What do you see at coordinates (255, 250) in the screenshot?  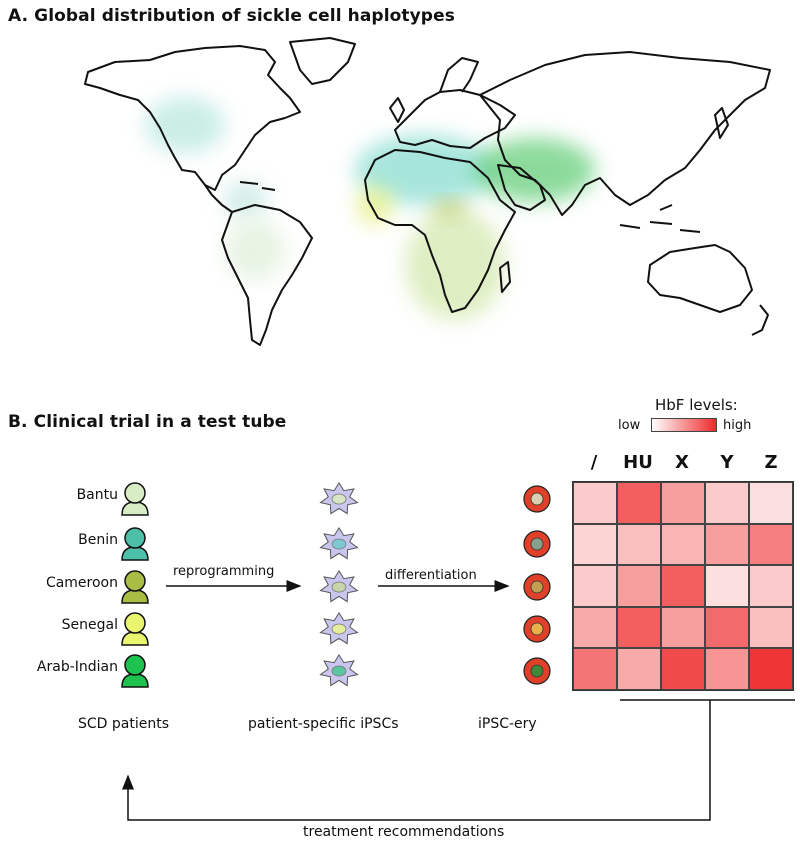 I see `blob-south-america` at bounding box center [255, 250].